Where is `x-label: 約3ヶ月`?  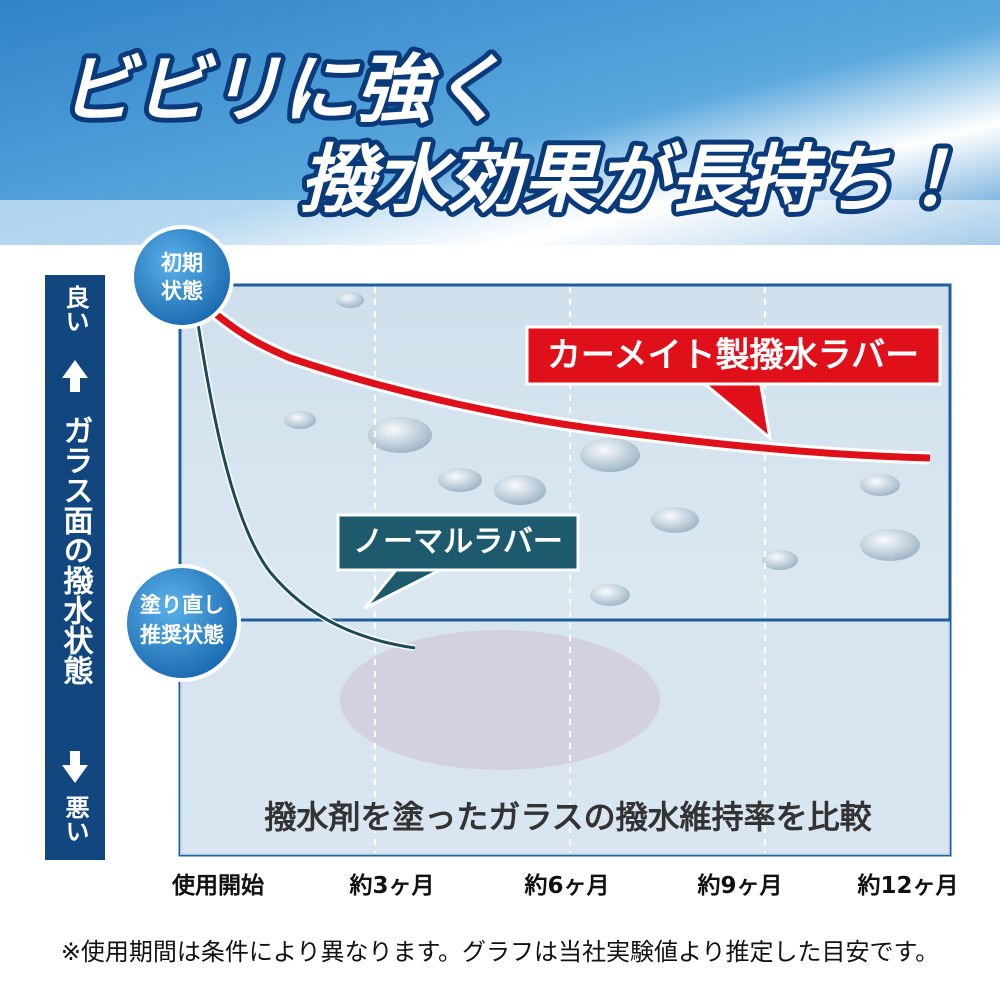
x-label: 約3ヶ月 is located at coordinates (391, 885).